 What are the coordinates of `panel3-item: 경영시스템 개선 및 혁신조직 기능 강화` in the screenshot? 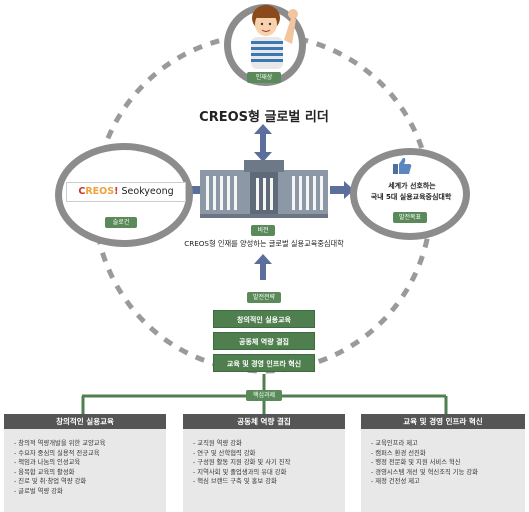 It's located at (445, 473).